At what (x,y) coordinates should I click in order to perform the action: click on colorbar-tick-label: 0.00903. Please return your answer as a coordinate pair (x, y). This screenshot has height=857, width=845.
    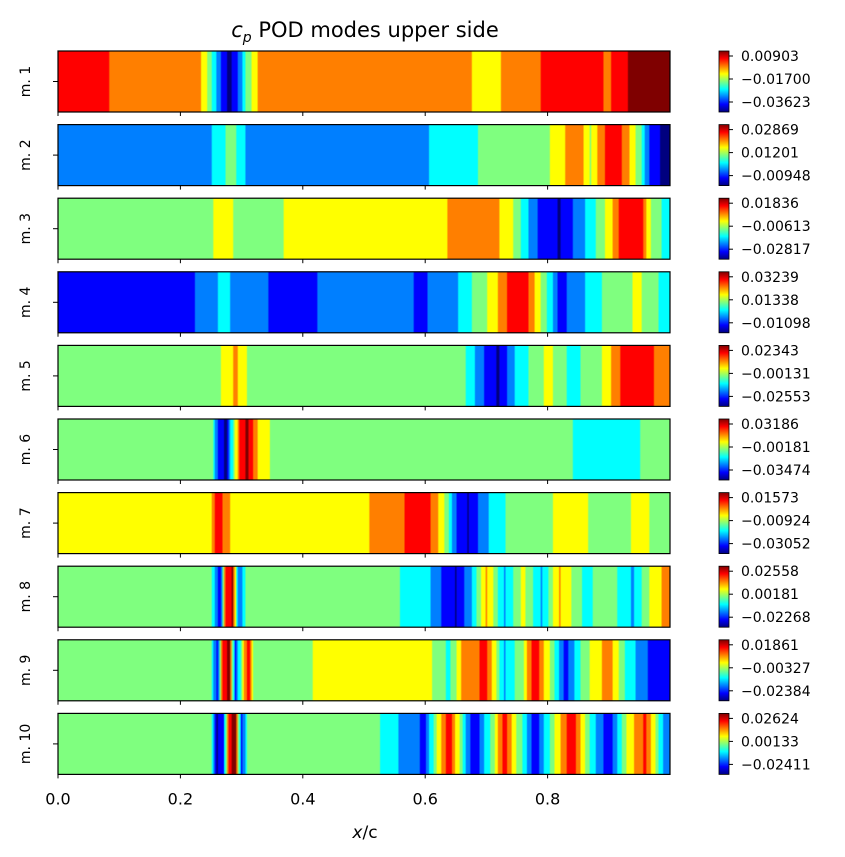
    Looking at the image, I should click on (770, 57).